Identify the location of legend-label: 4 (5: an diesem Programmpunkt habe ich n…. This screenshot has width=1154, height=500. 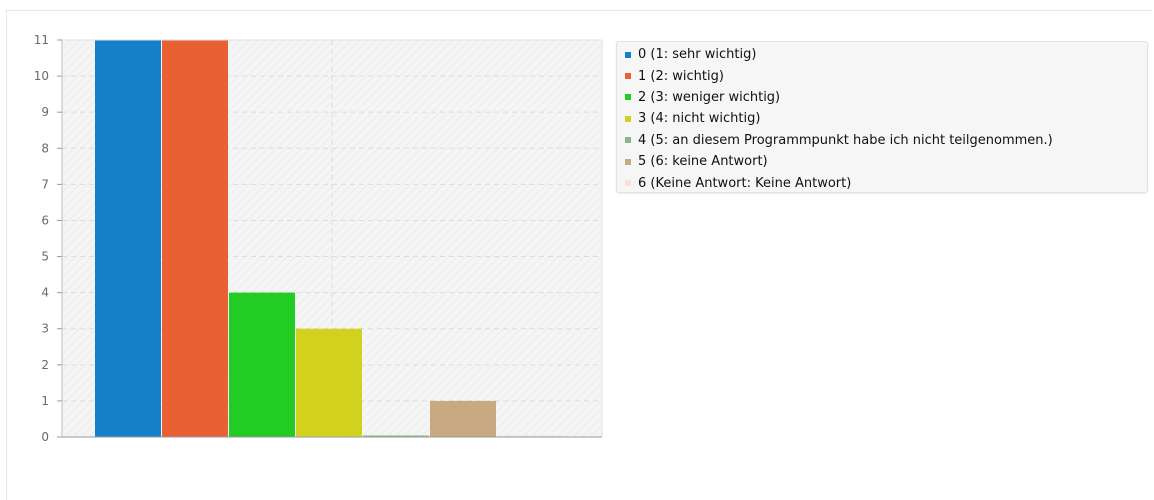
(845, 140).